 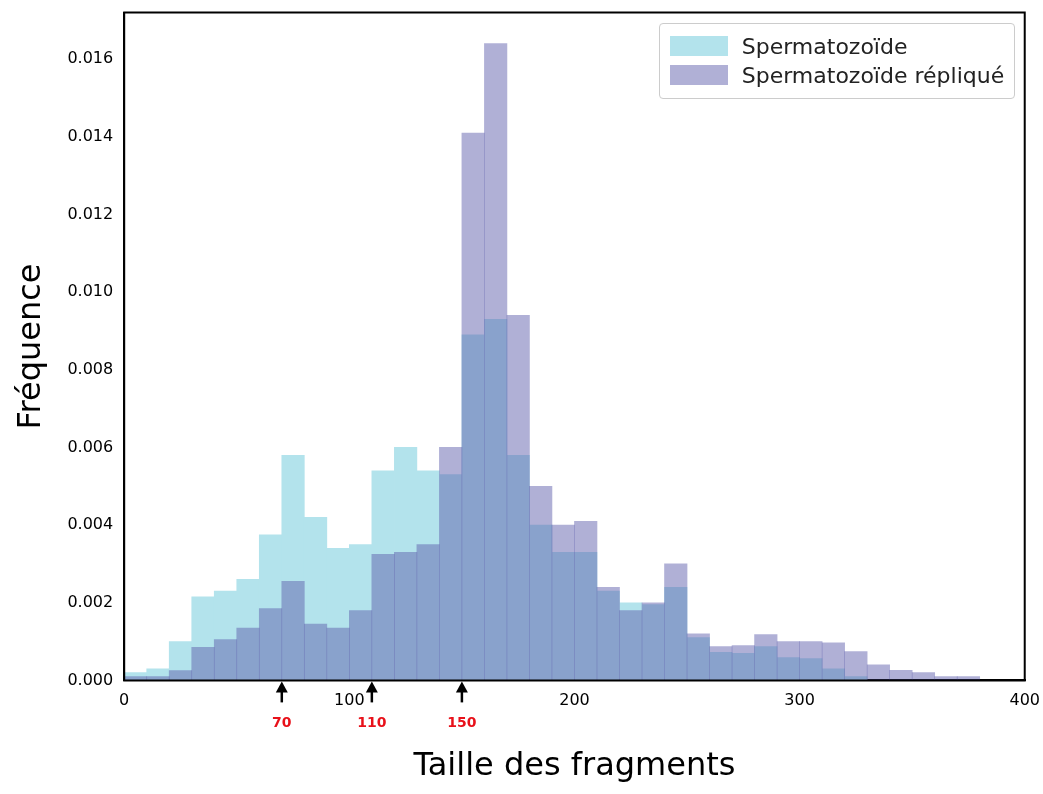 I want to click on annotation: 70, so click(x=282, y=722).